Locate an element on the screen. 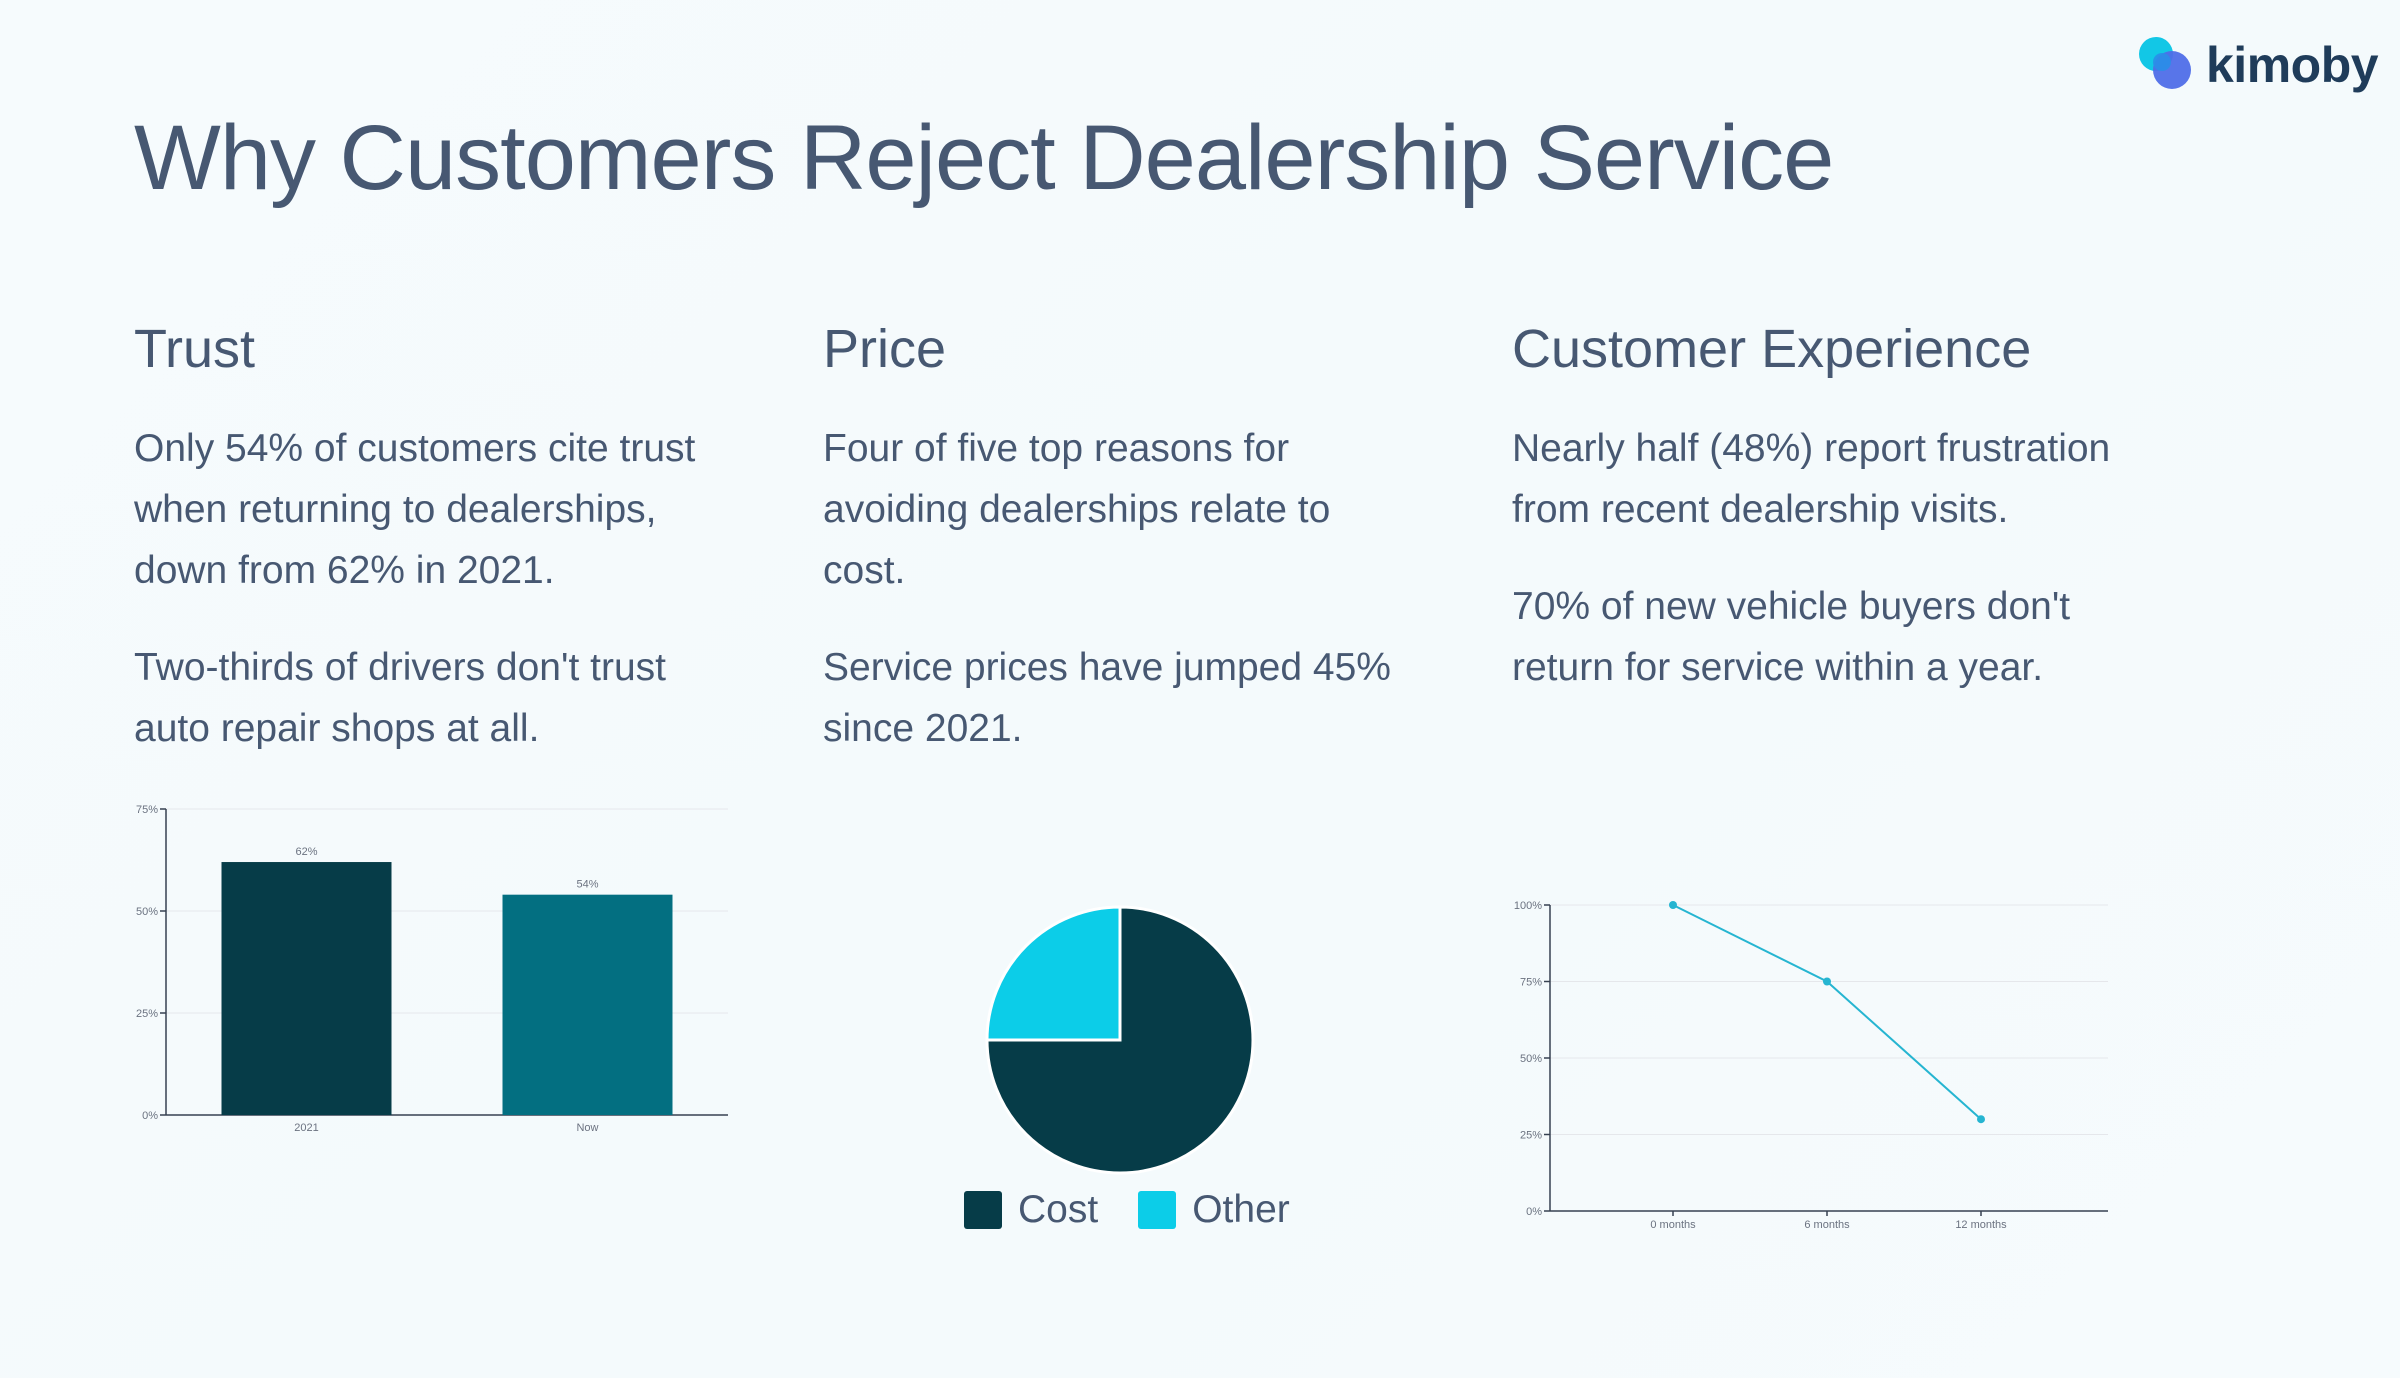 Image resolution: width=2400 pixels, height=1378 pixels. kimoby-logo: kimoby is located at coordinates (2257, 64).